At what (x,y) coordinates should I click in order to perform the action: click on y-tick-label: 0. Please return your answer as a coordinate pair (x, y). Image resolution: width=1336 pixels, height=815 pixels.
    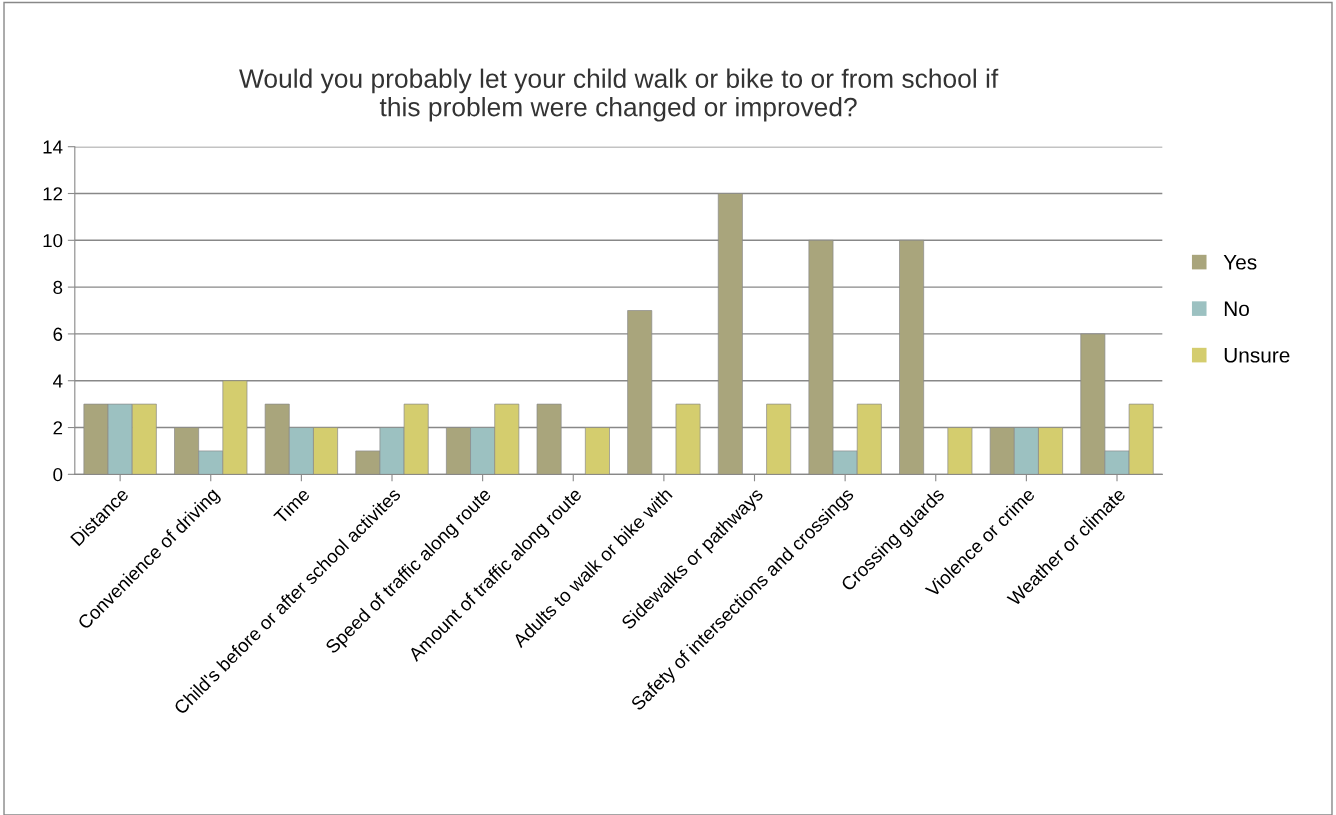
    Looking at the image, I should click on (58, 475).